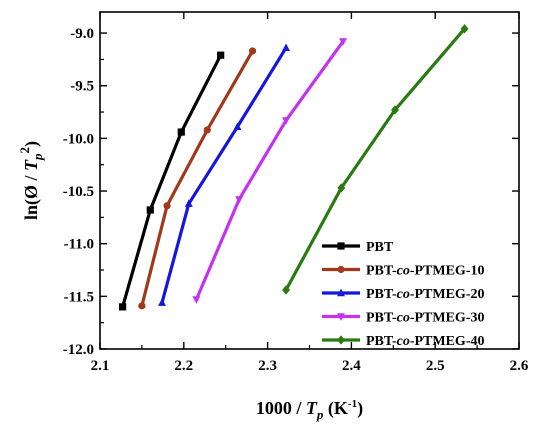 The image size is (550, 434). I want to click on x-tick-label: 2.1, so click(100, 366).